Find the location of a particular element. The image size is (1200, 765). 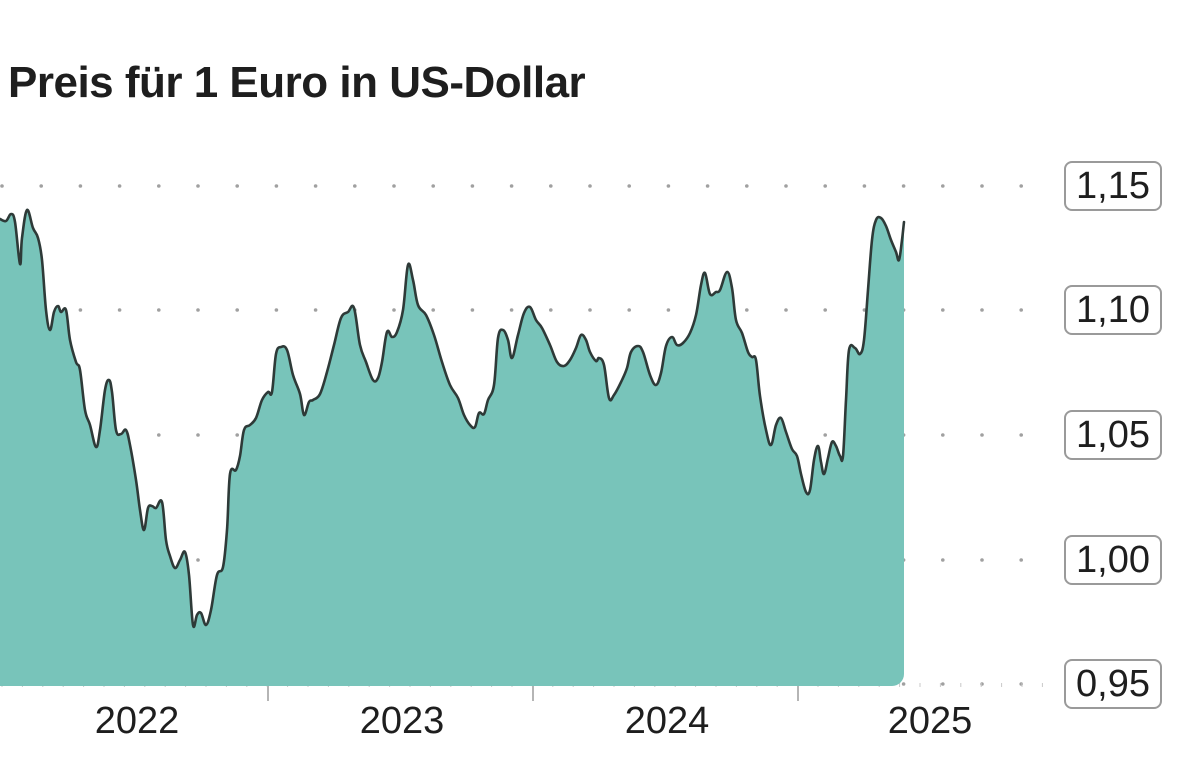

x-tick-label: 2023 is located at coordinates (402, 721).